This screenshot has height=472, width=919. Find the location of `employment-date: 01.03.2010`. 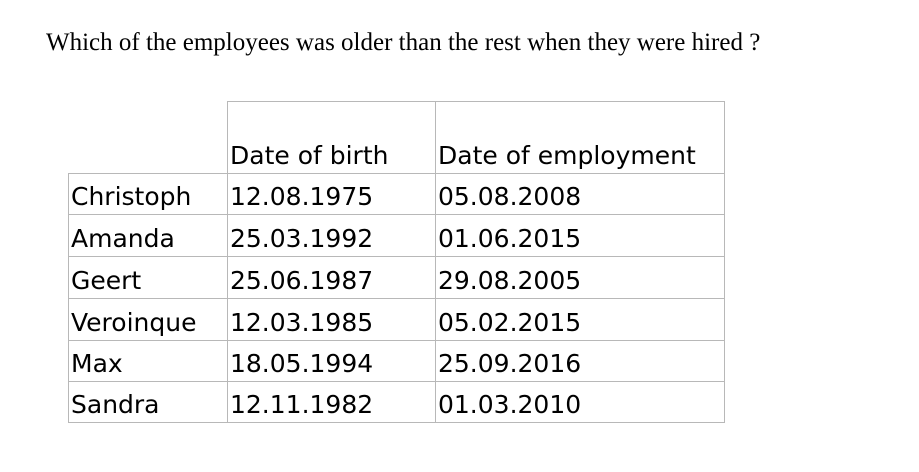

employment-date: 01.03.2010 is located at coordinates (510, 404).